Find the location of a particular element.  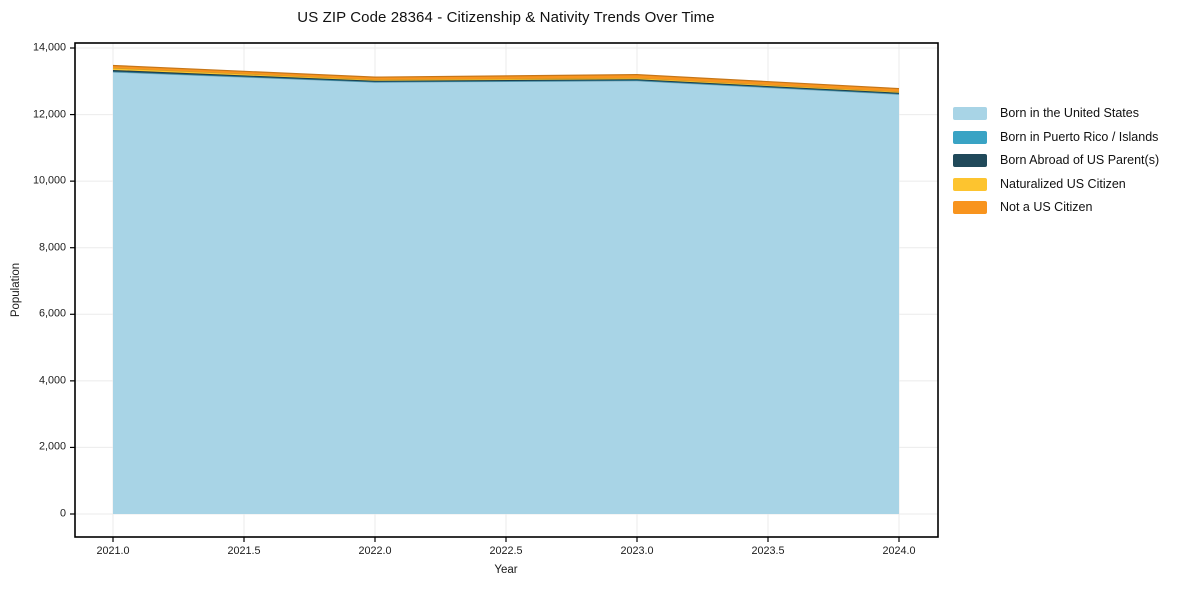

y-tick-label: 6,000 is located at coordinates (52, 313).